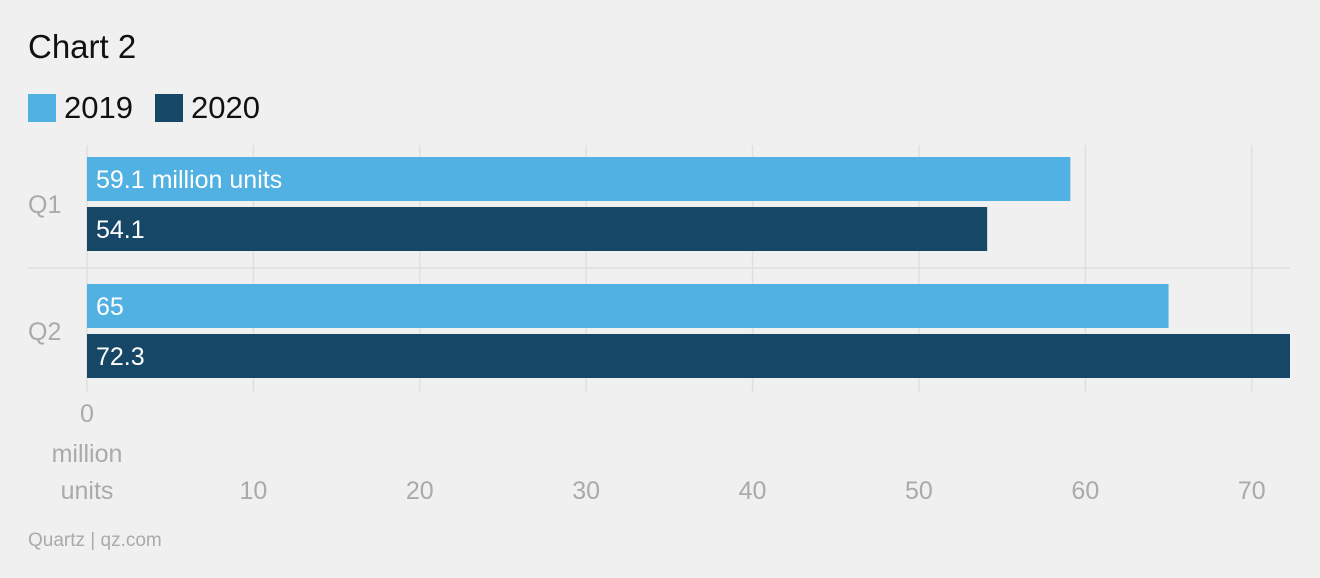  What do you see at coordinates (98, 107) in the screenshot?
I see `legend-label-2019: 2019` at bounding box center [98, 107].